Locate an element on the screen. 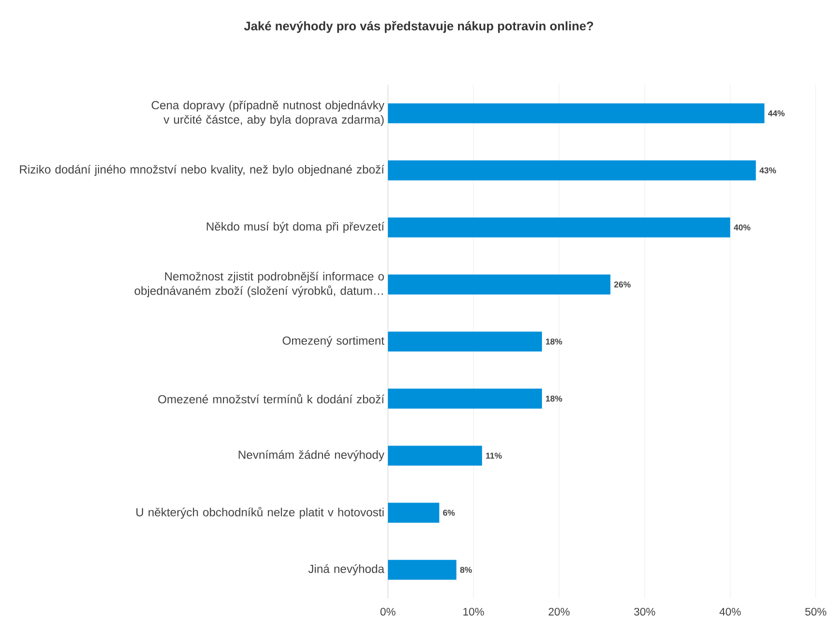 The image size is (830, 629). chart-title: Jaké nevýhody pro vás představuje nákup potravin online? is located at coordinates (419, 26).